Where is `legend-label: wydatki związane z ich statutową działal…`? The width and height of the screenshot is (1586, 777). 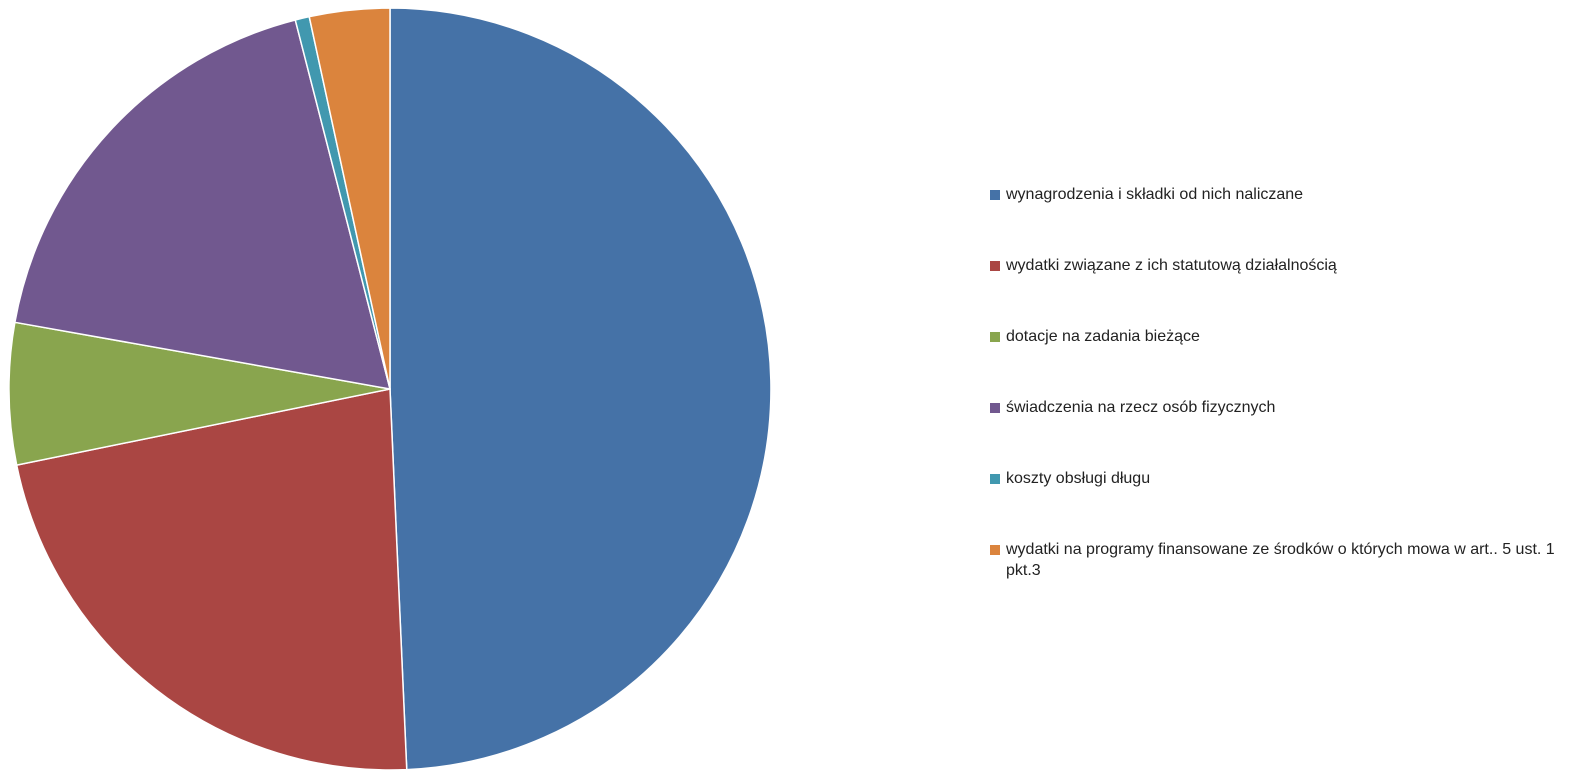
legend-label: wydatki związane z ich statutową działal… is located at coordinates (1171, 265).